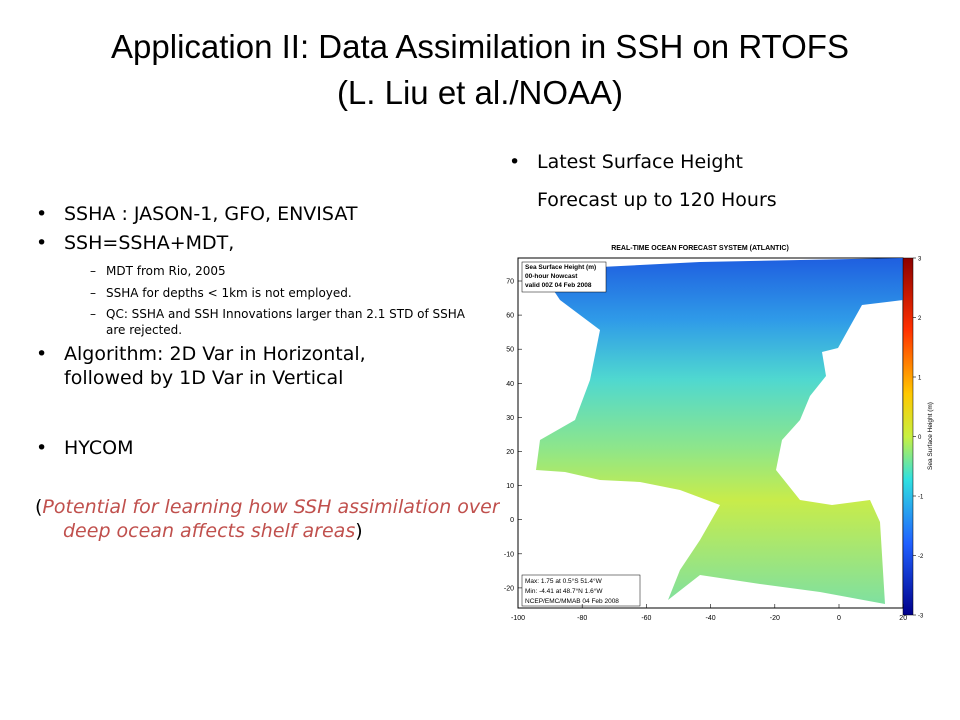  I want to click on lat-tick-label: -10, so click(509, 554).